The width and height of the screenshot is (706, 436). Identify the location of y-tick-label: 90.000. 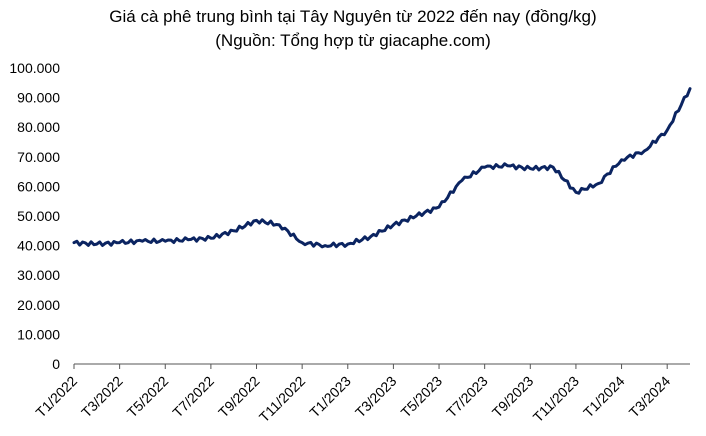
(38, 98).